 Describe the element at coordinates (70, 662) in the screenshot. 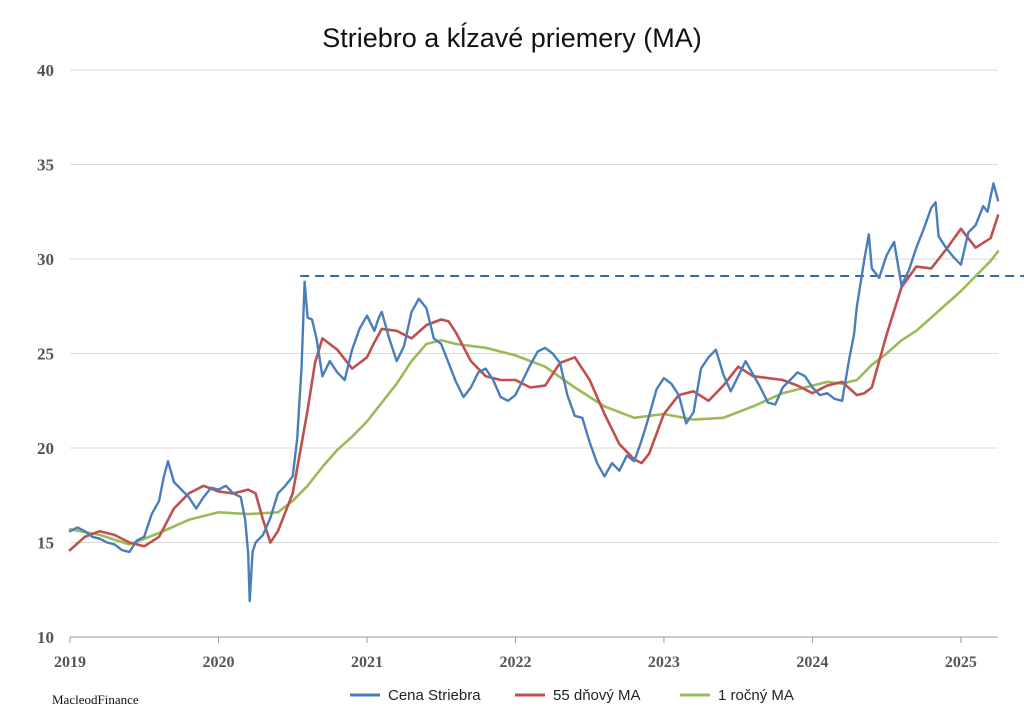

I see `x-tick-label: 2019` at that location.